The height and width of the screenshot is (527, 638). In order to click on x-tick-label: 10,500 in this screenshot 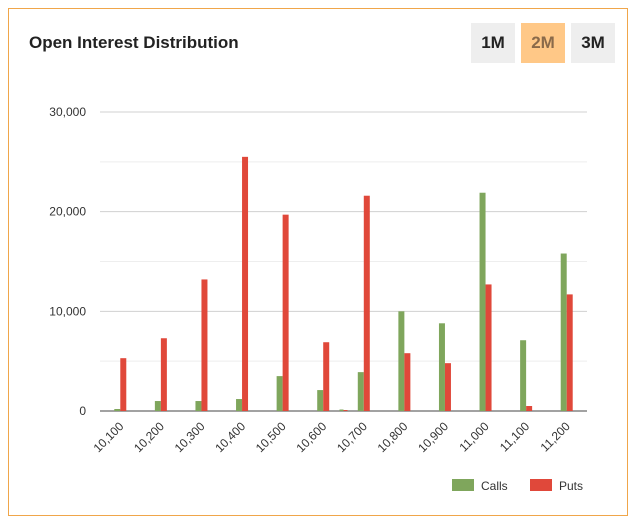, I will do `click(271, 437)`.